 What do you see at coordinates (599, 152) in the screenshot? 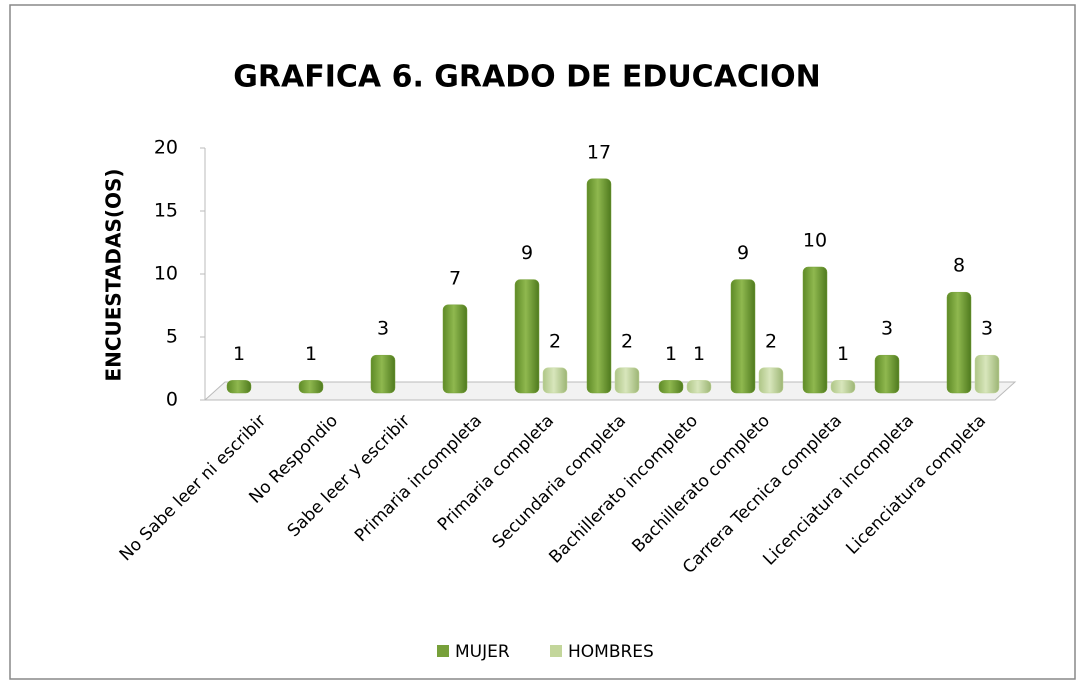
I see `data-label: 17` at bounding box center [599, 152].